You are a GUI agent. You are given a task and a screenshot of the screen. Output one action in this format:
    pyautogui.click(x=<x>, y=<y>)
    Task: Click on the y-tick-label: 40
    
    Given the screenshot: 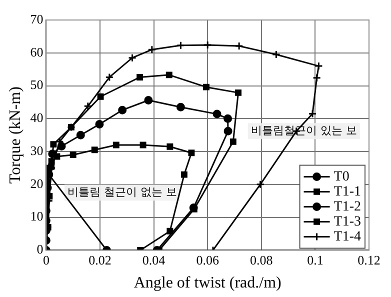 What is the action you would take?
    pyautogui.click(x=37, y=118)
    